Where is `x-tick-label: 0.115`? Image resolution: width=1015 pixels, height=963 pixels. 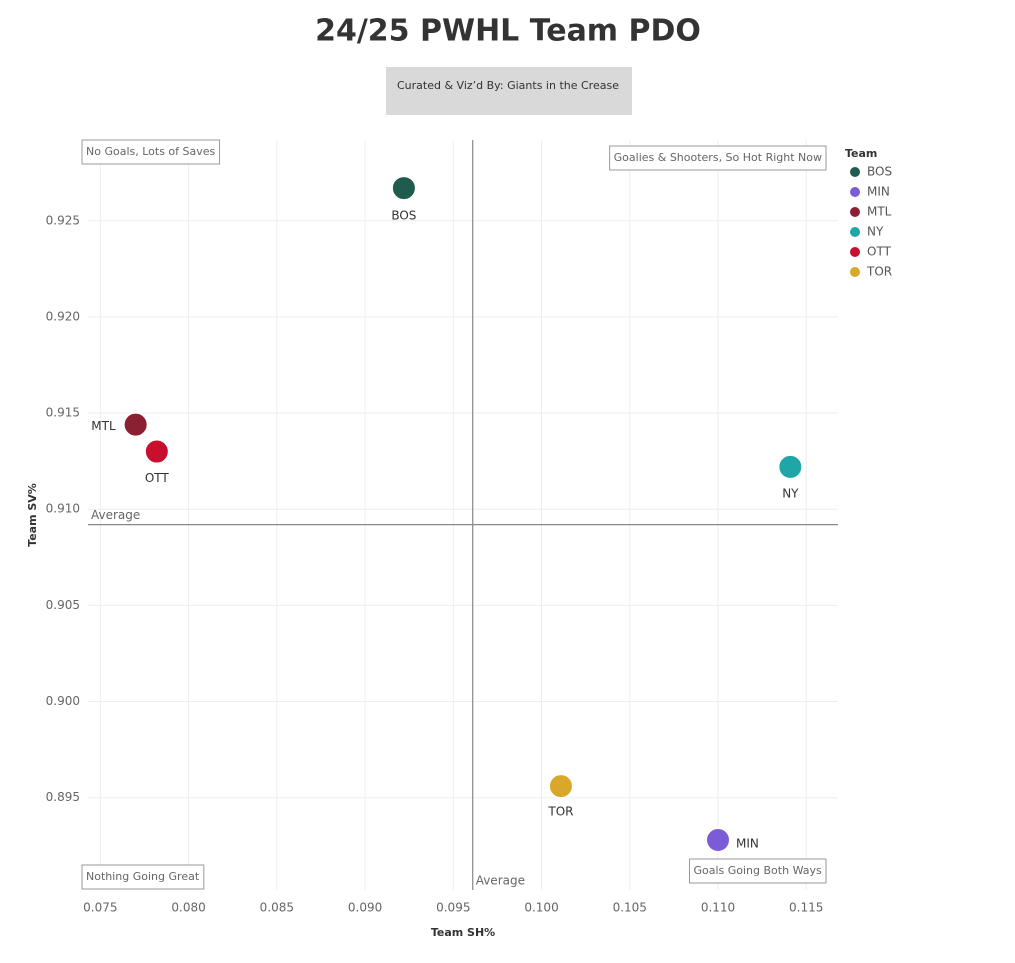
x-tick-label: 0.115 is located at coordinates (806, 908).